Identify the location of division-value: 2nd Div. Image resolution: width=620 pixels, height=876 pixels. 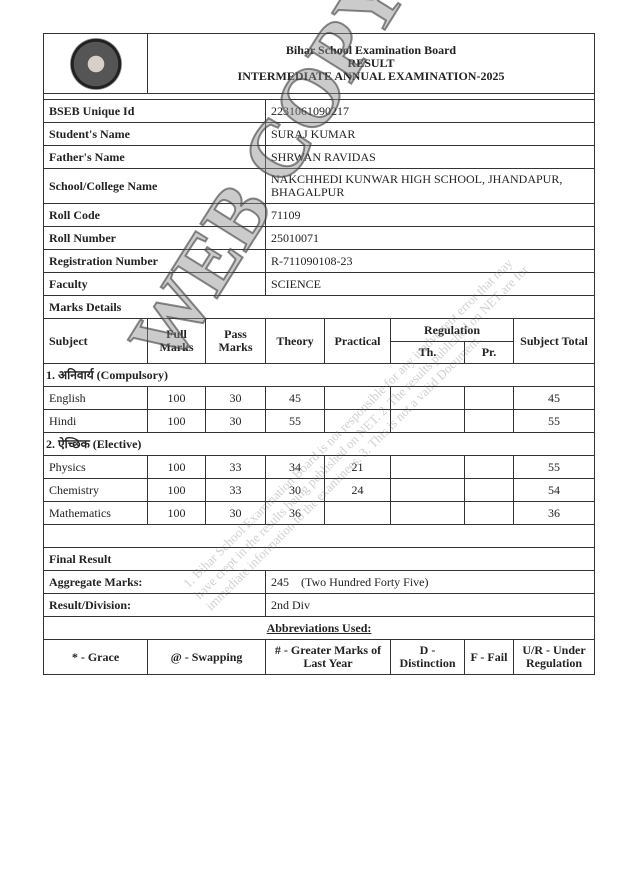
(430, 605).